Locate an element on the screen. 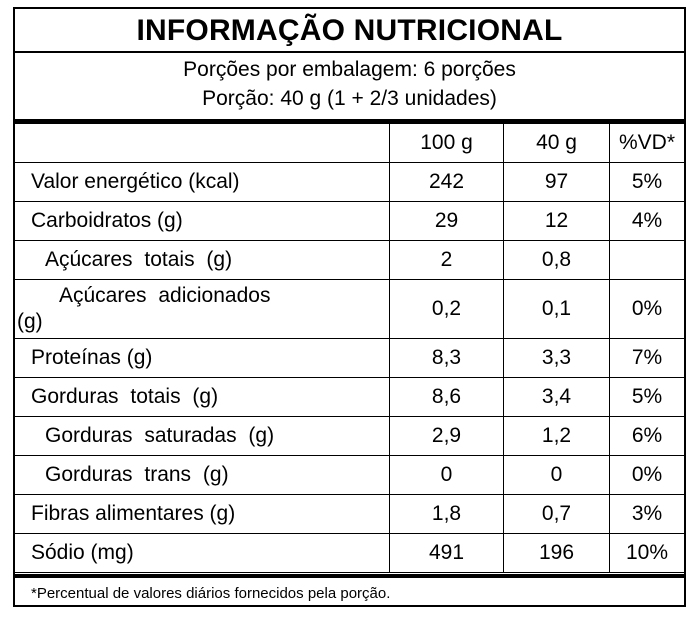 The image size is (700, 622). table-row: Valor energético (kcal) 242 97 5% is located at coordinates (349, 182).